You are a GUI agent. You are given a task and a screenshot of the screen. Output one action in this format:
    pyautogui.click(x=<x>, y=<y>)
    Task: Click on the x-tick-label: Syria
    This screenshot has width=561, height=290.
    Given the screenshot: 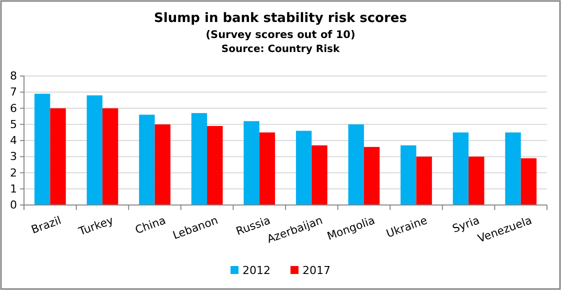 What is the action you would take?
    pyautogui.click(x=466, y=225)
    